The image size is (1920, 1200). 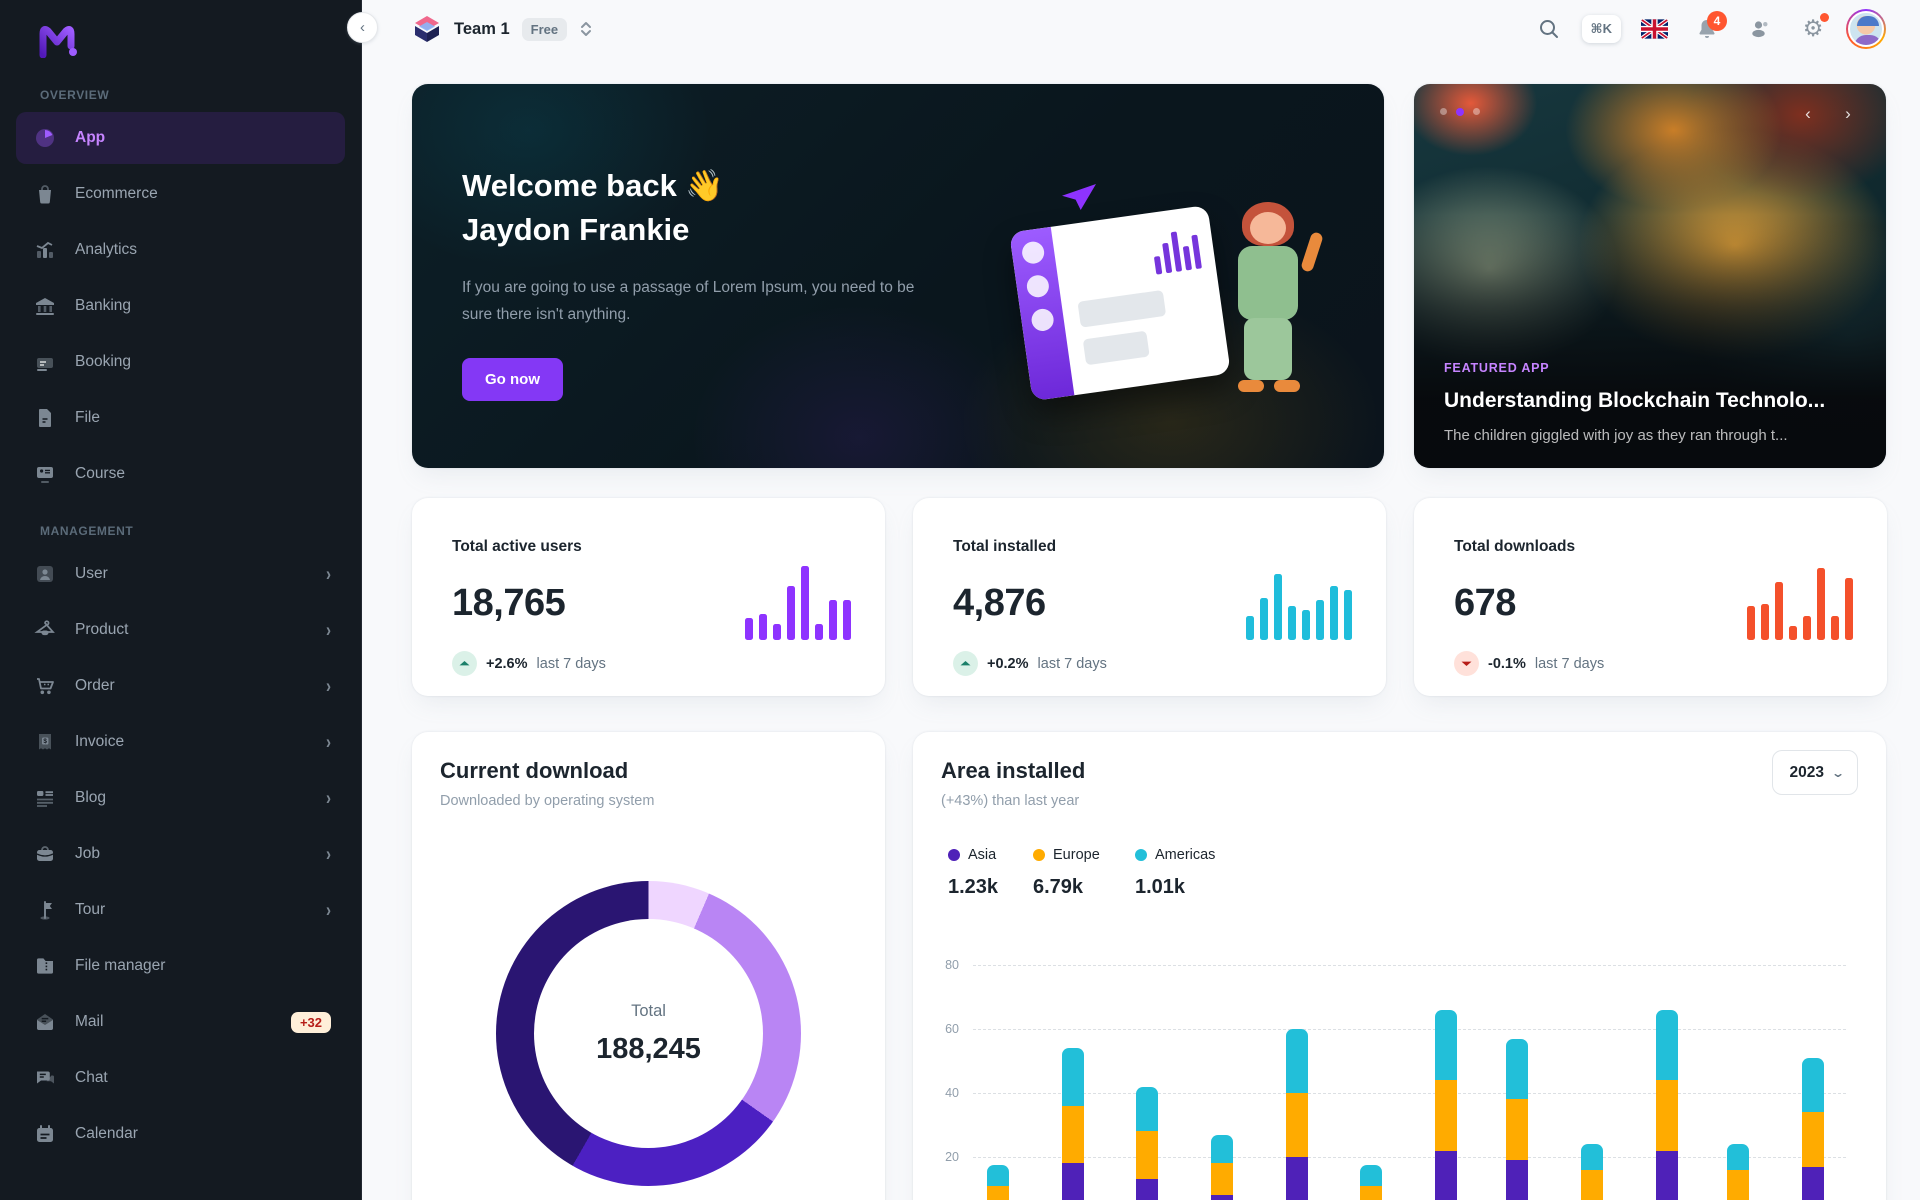 What do you see at coordinates (1497, 368) in the screenshot?
I see `featured-tag: FEATURED APP` at bounding box center [1497, 368].